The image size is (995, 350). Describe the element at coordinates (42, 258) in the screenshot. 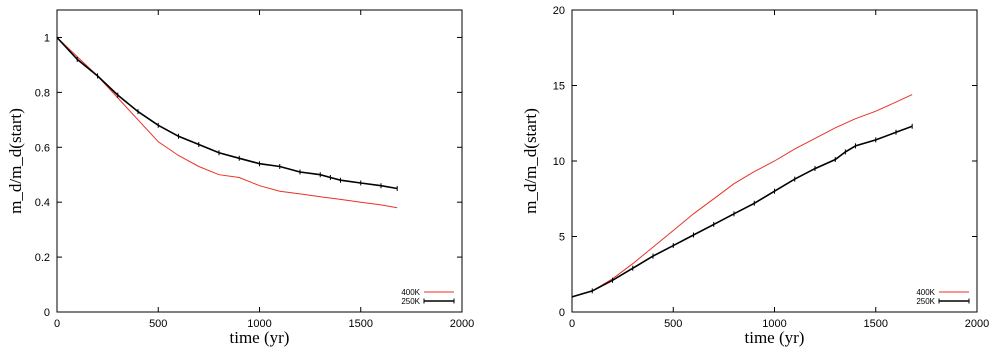

I see `y-tick-label: 0.2` at that location.